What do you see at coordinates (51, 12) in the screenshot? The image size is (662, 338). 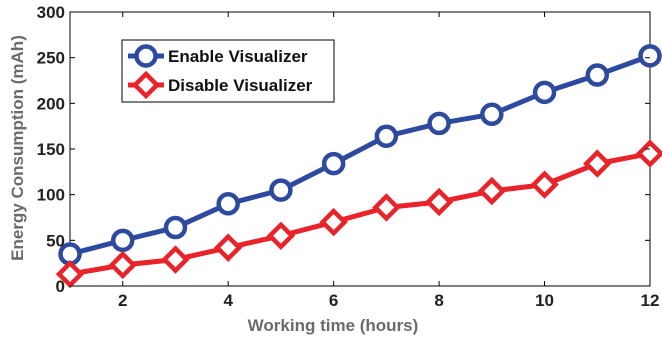 I see `y-tick-label: 300` at bounding box center [51, 12].